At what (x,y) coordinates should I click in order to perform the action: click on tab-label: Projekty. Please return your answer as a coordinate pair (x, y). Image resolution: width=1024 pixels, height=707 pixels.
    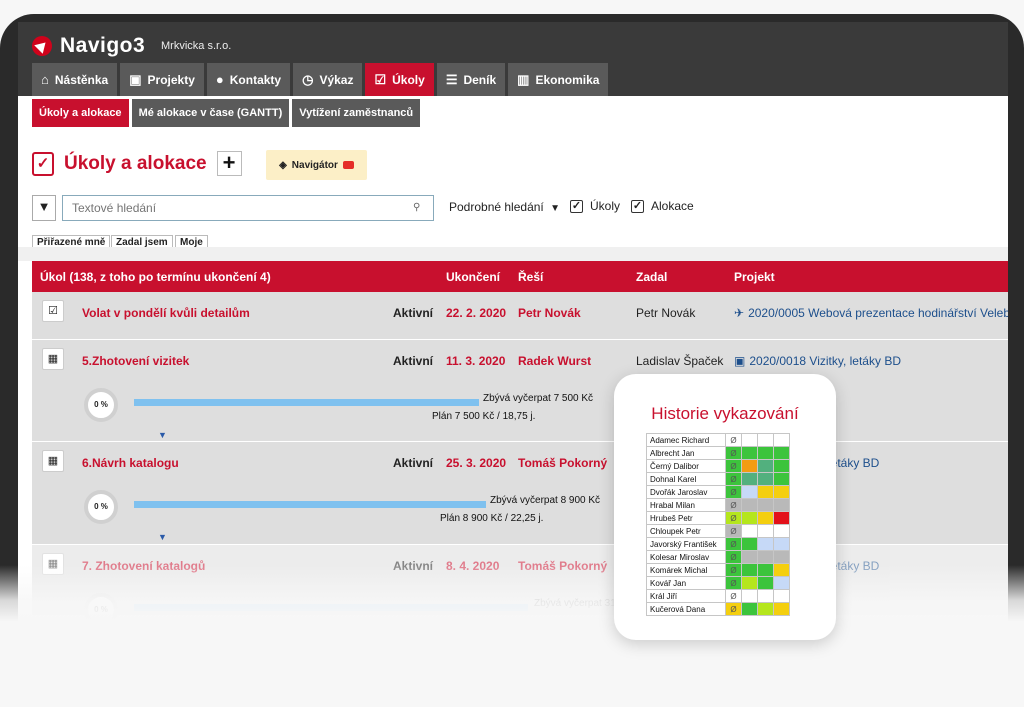
    Looking at the image, I should click on (171, 79).